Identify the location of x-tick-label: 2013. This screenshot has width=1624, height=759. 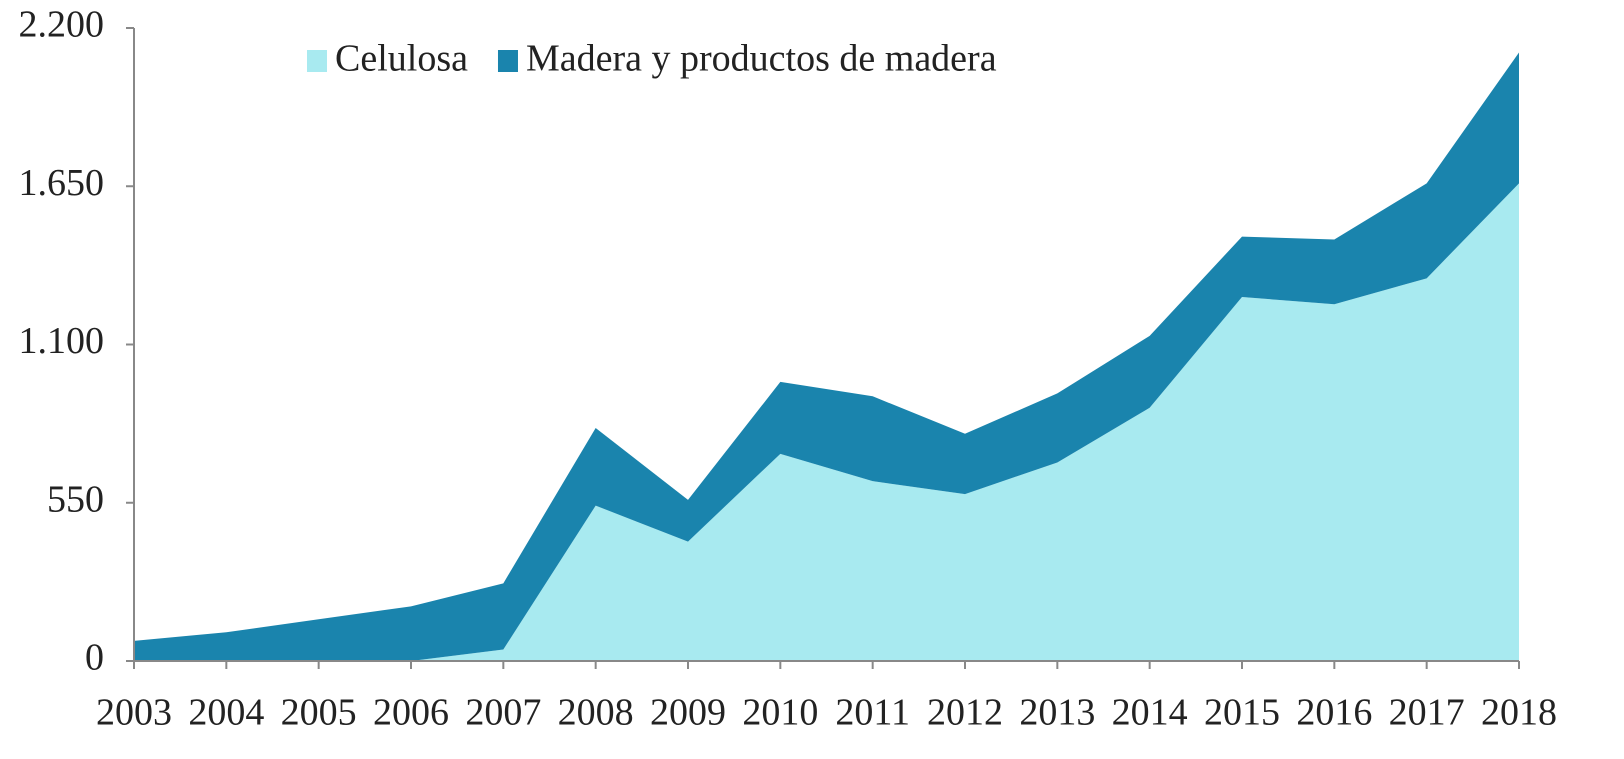
(1057, 713).